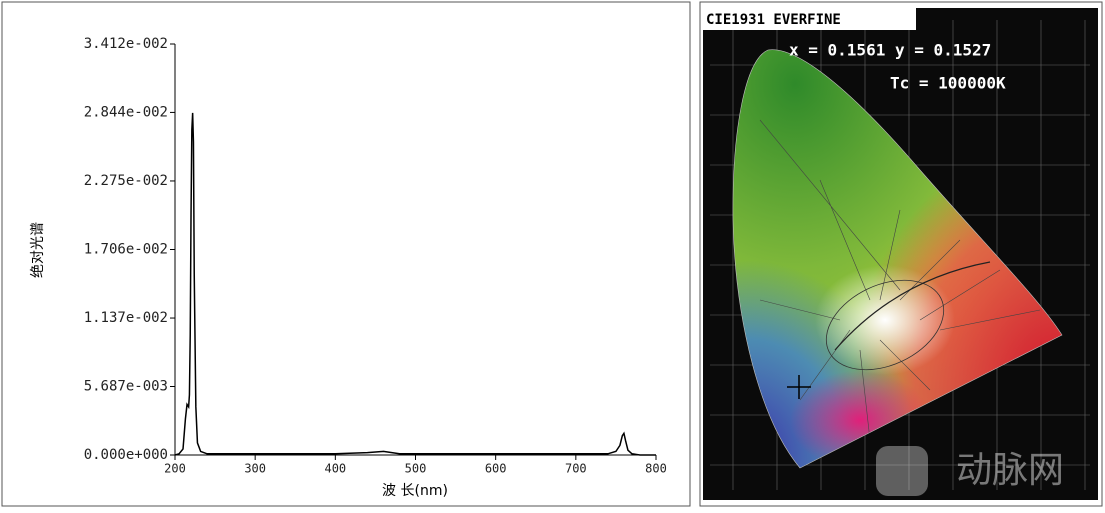 This screenshot has height=513, width=1105. Describe the element at coordinates (126, 386) in the screenshot. I see `y-tick-label: 5.687e-003` at that location.